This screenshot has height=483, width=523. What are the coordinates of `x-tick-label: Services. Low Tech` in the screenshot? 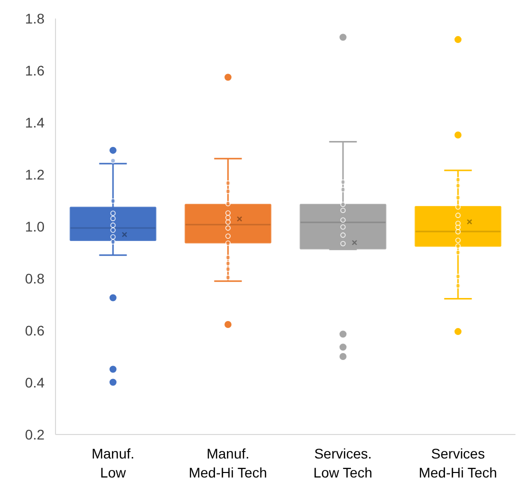 It's located at (342, 463).